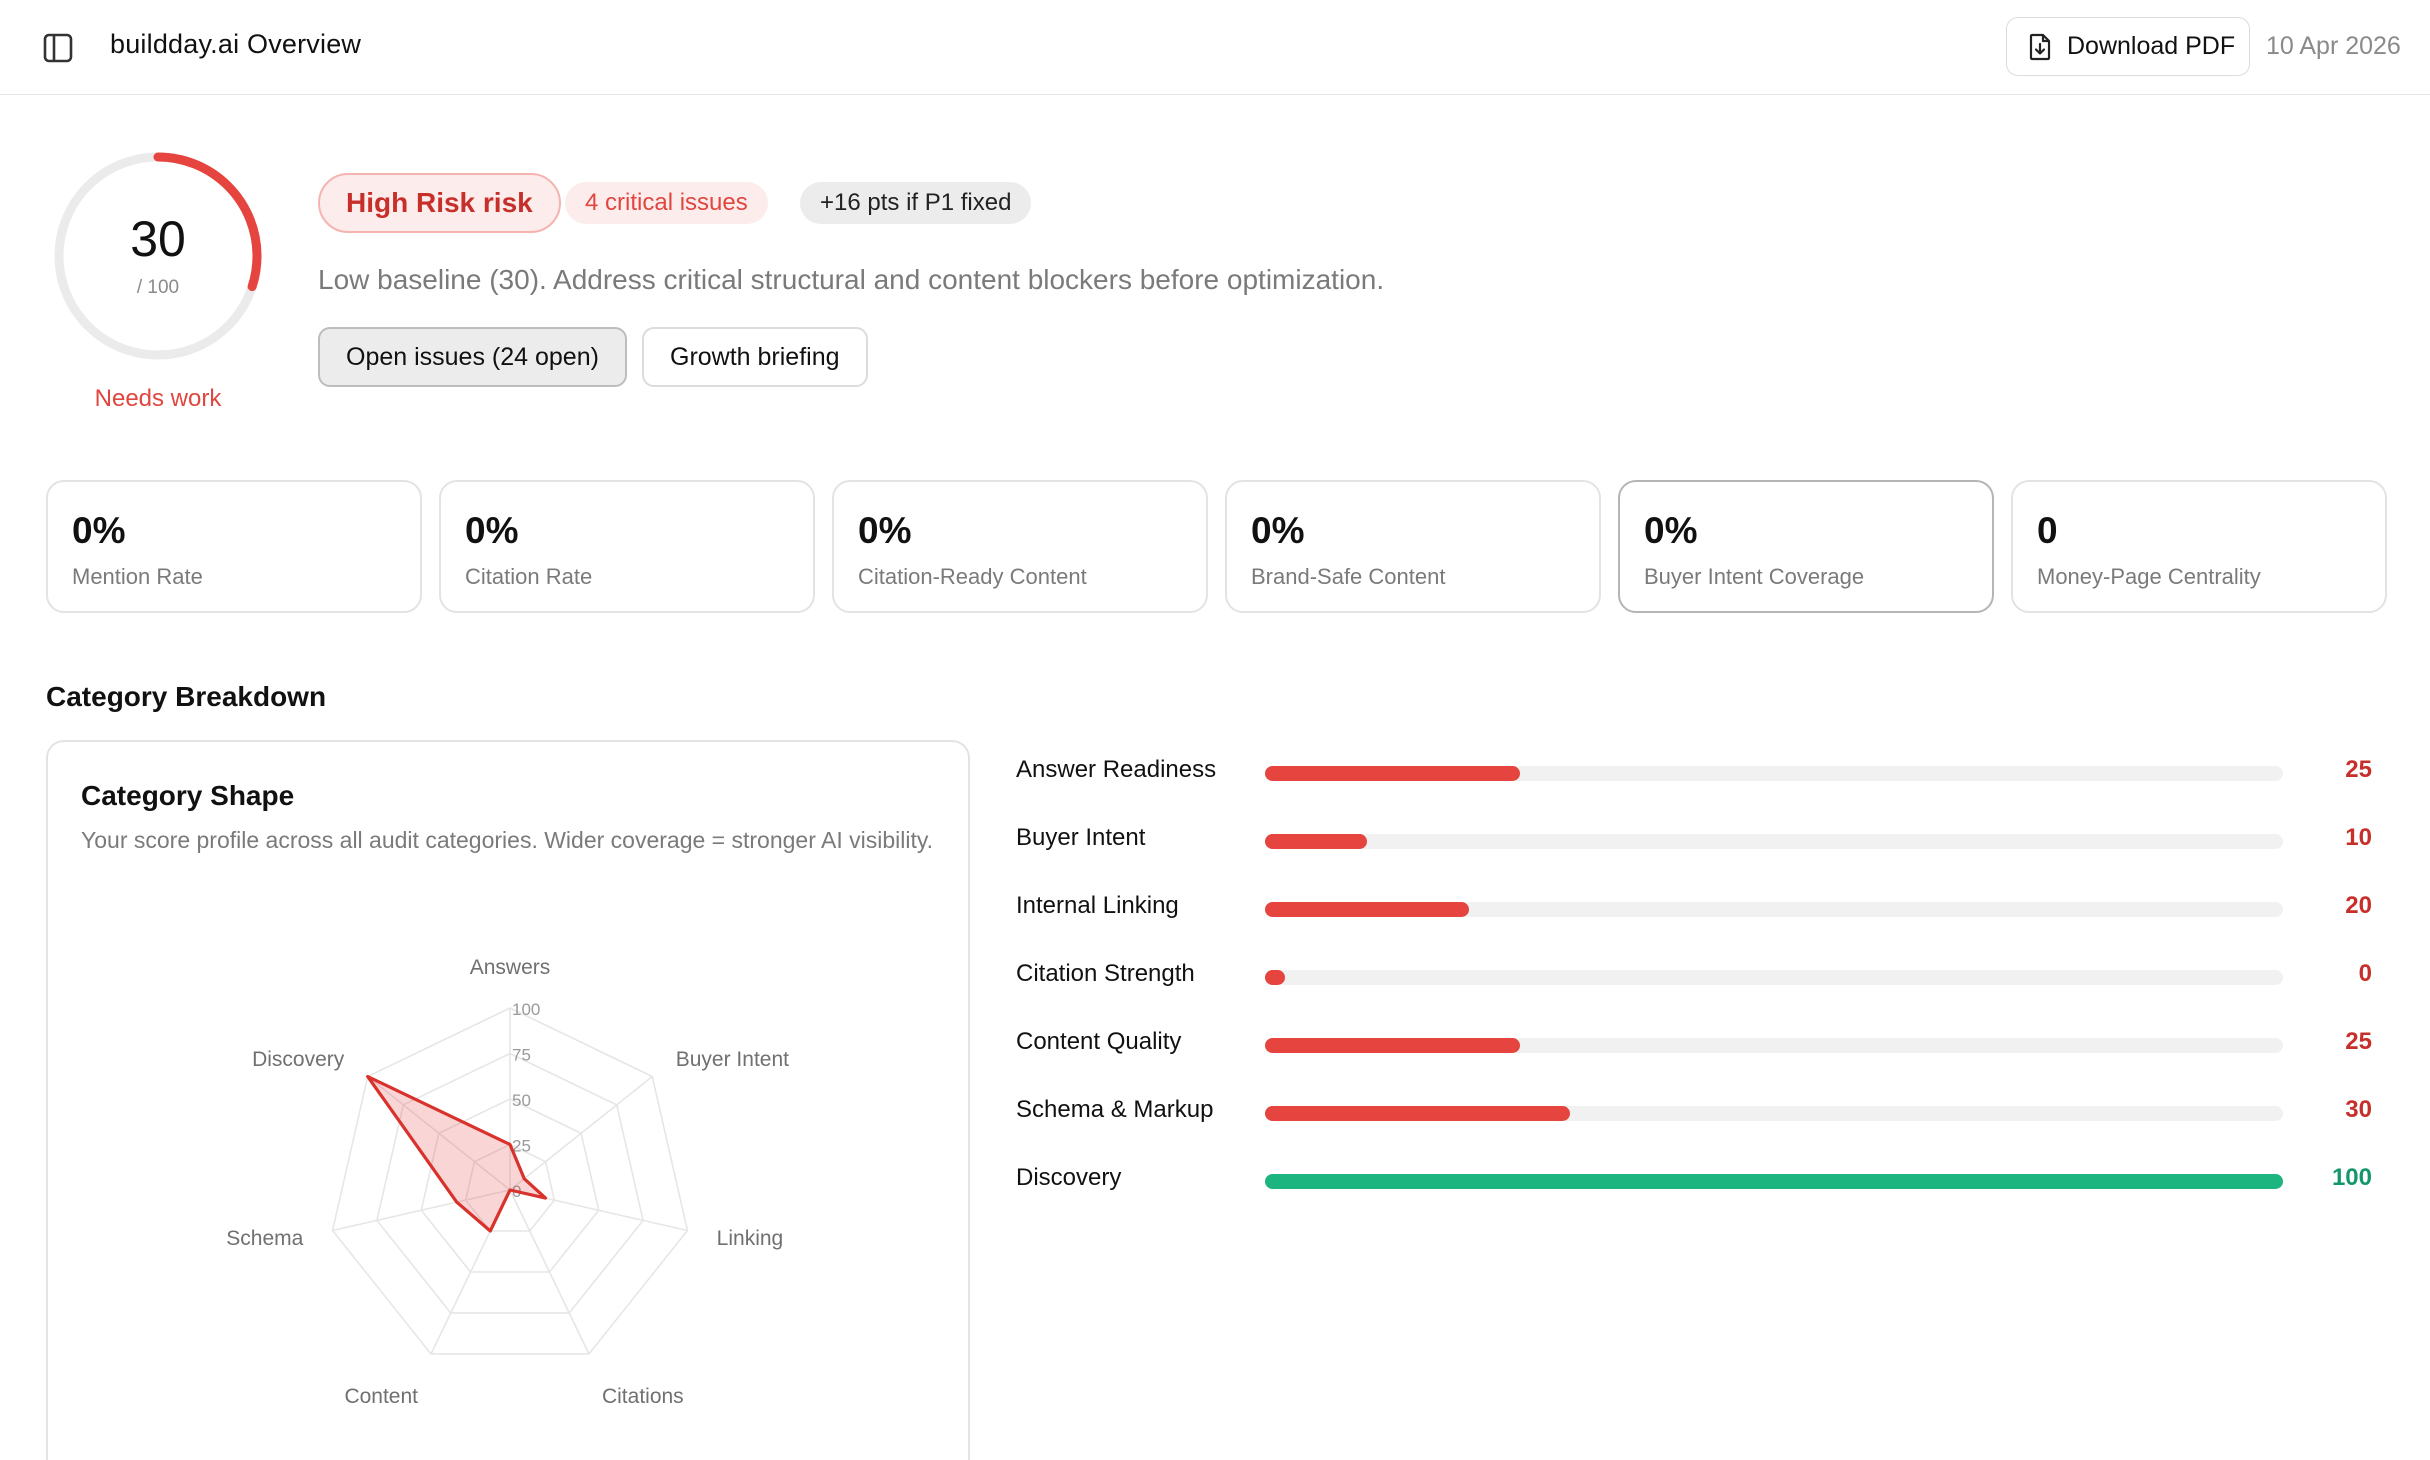 This screenshot has width=2430, height=1460. Describe the element at coordinates (1115, 1109) in the screenshot. I see `category-label: Schema & Markup` at that location.